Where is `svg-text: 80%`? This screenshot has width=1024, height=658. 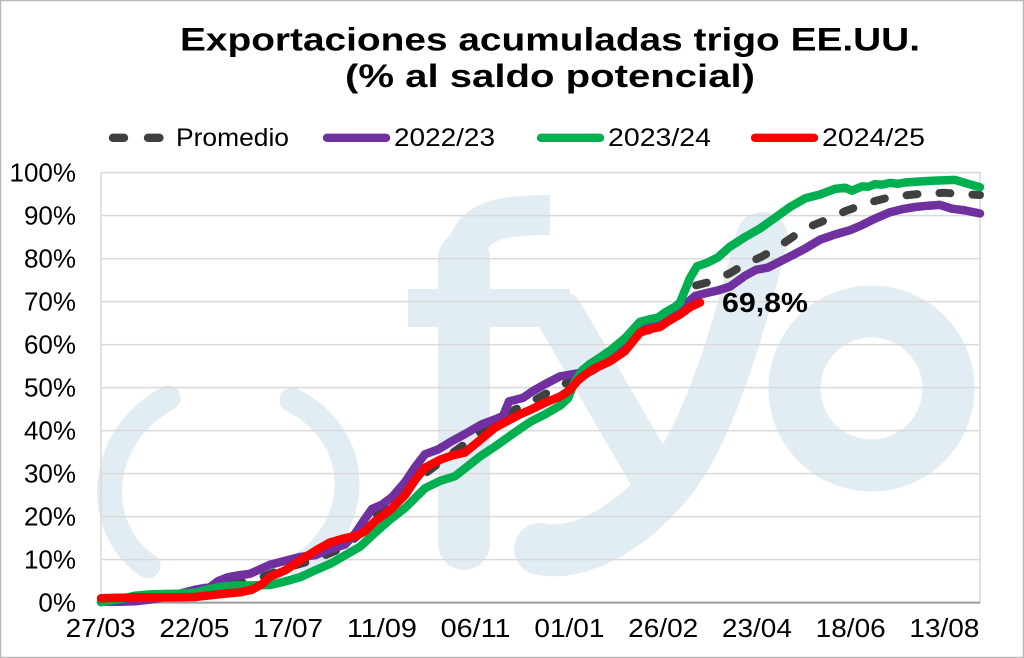
svg-text: 80% is located at coordinates (50, 259).